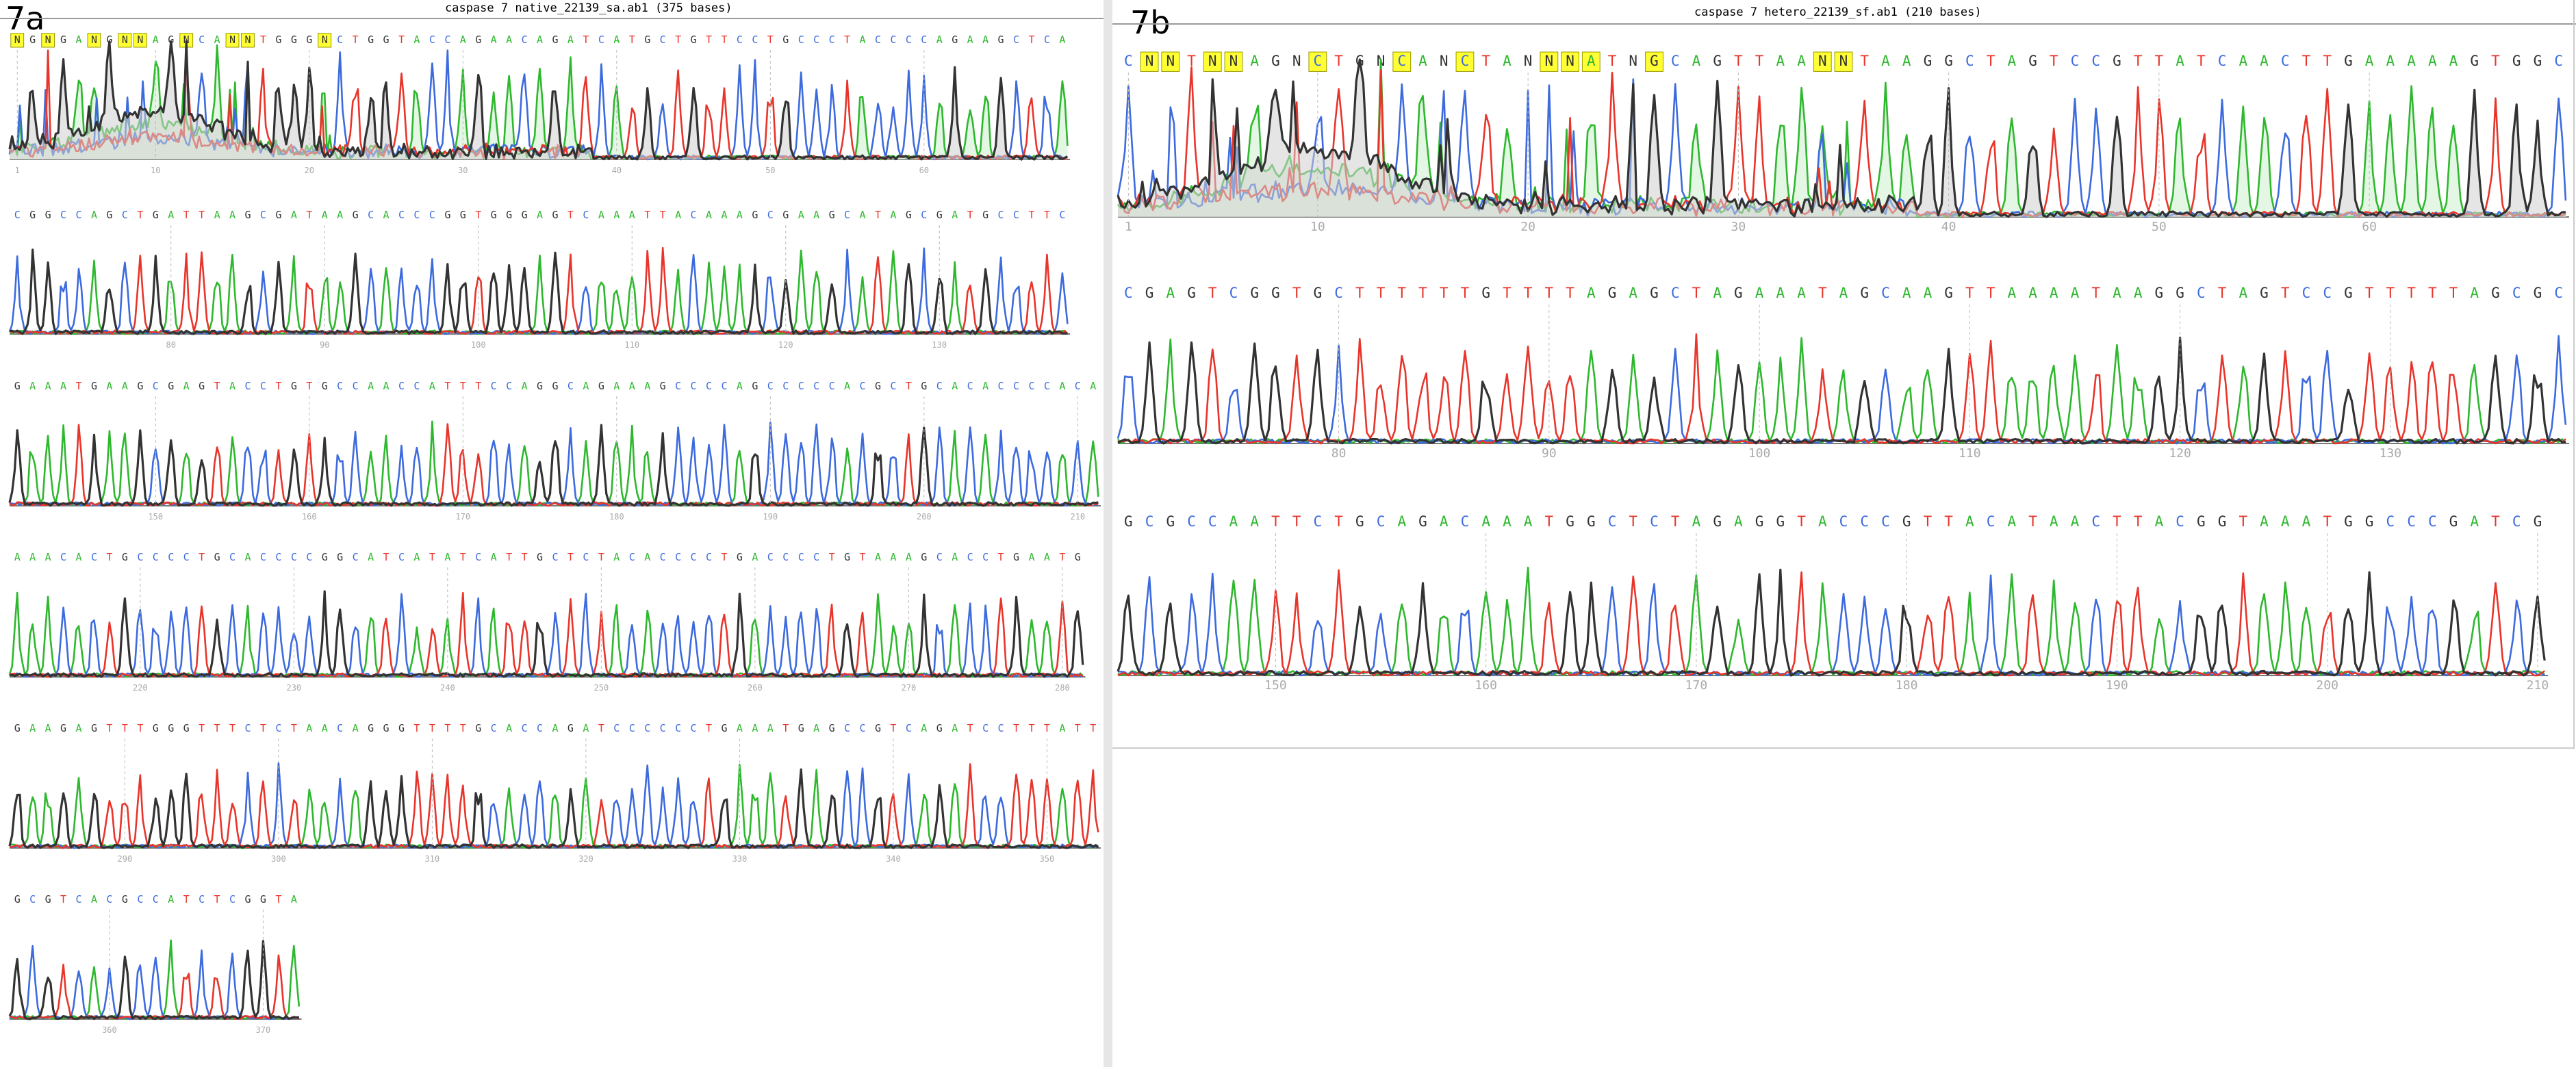 The image size is (2576, 1067). What do you see at coordinates (278, 859) in the screenshot?
I see `position-tick-label: 300` at bounding box center [278, 859].